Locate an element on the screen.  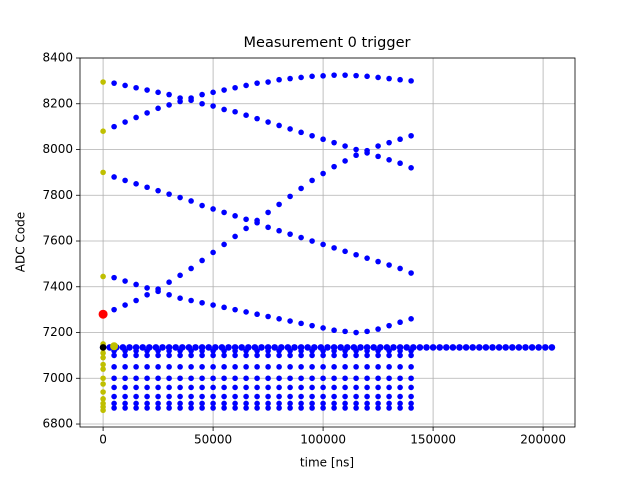
y-tick-label: 7800 is located at coordinates (57, 195).